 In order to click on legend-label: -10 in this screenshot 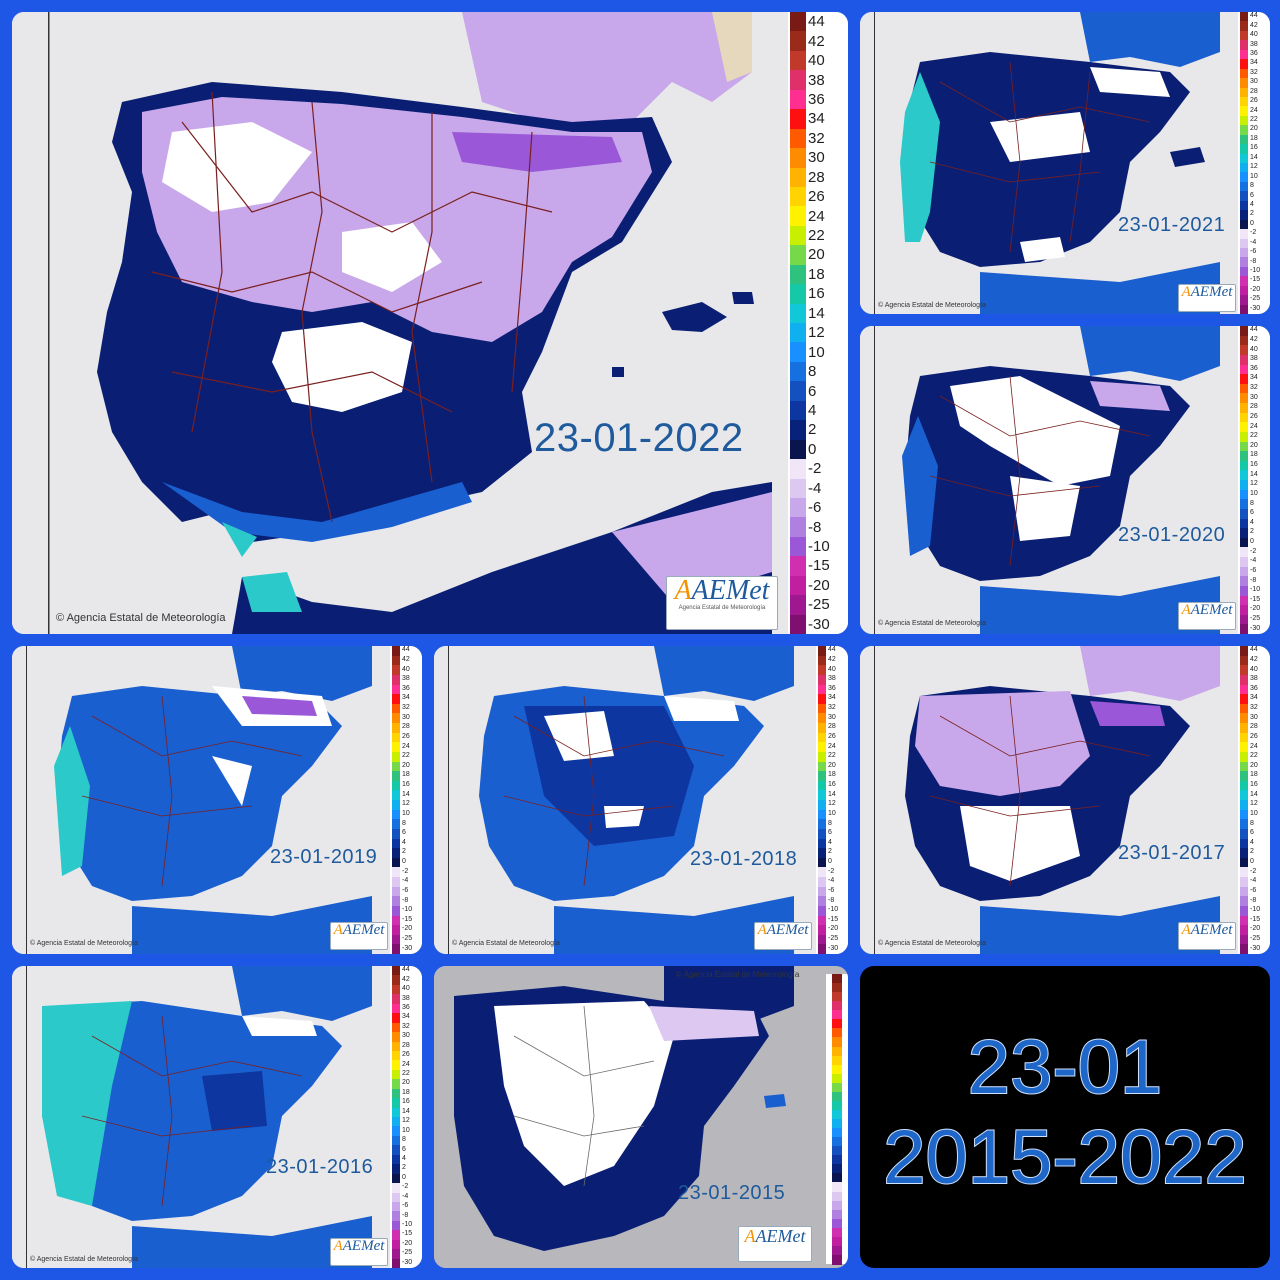, I will do `click(833, 910)`.